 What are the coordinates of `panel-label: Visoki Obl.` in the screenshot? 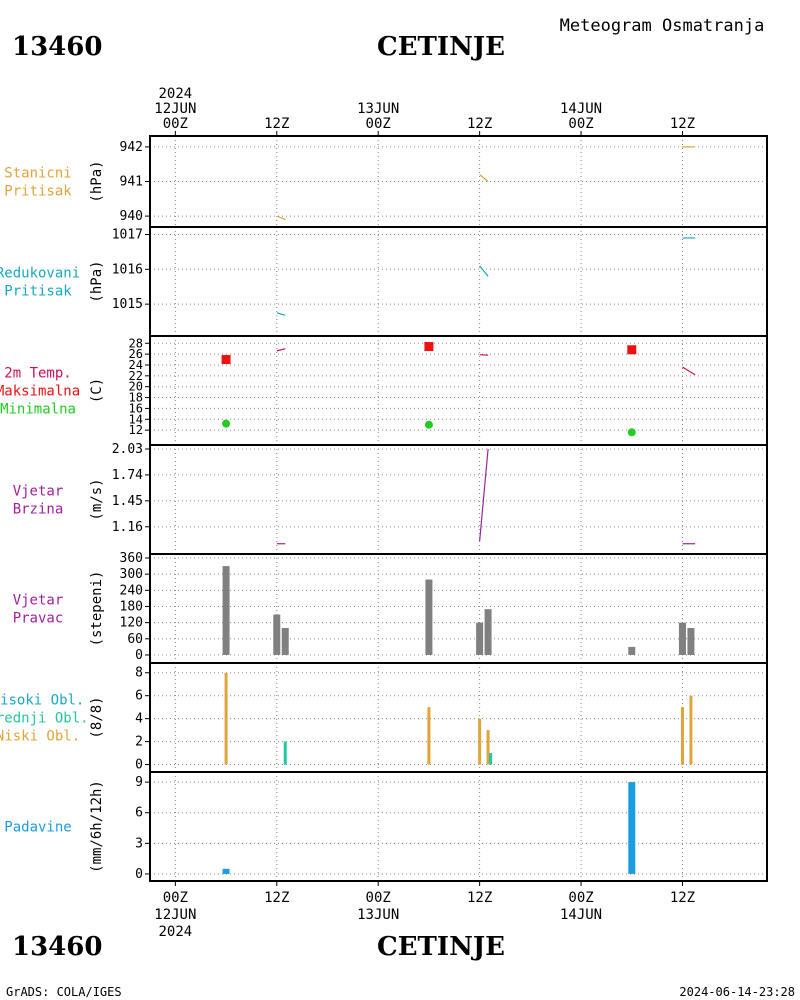 It's located at (42, 701).